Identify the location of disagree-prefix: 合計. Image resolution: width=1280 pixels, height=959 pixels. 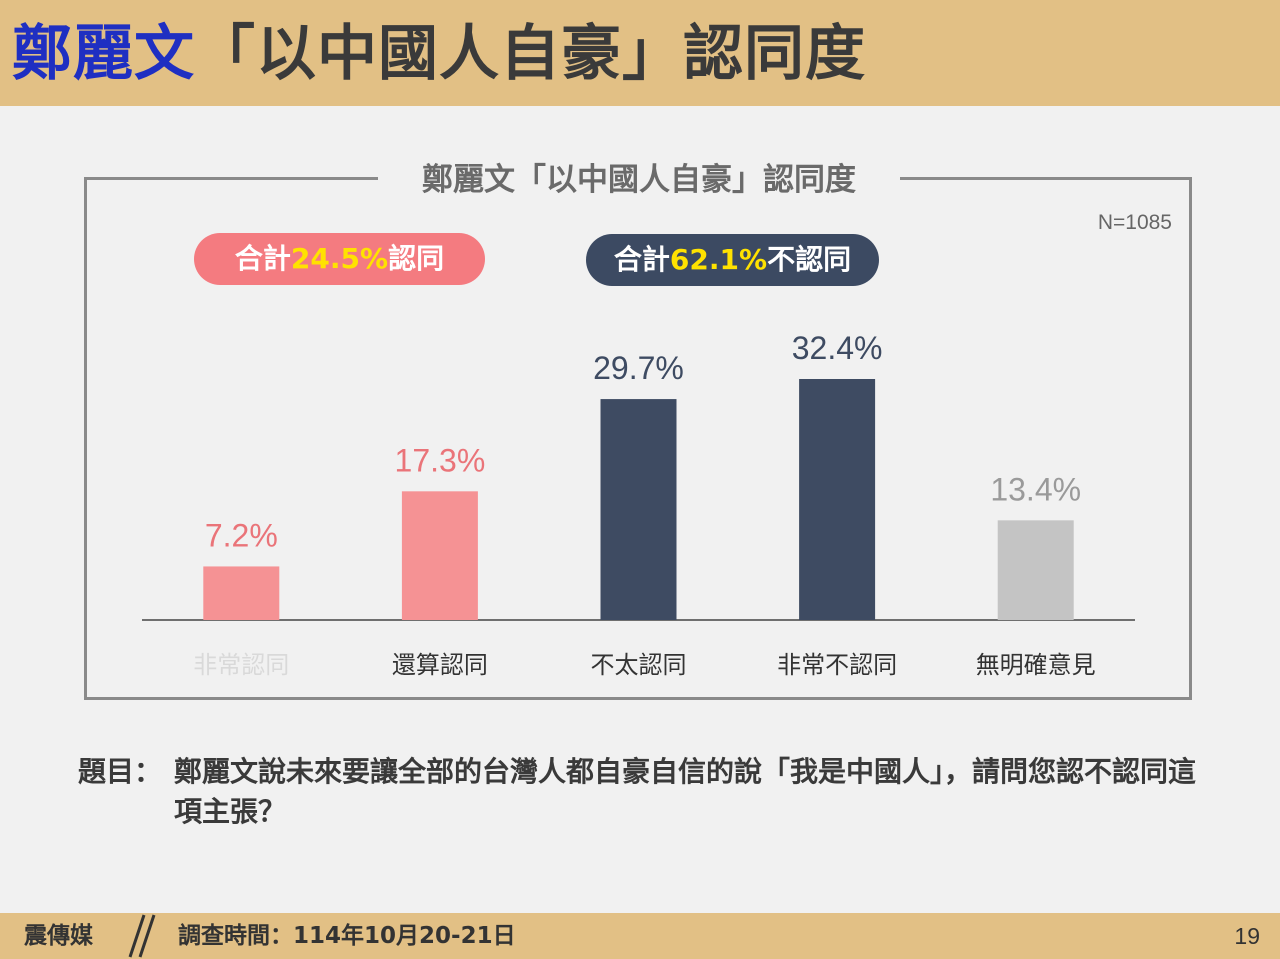
(641, 259).